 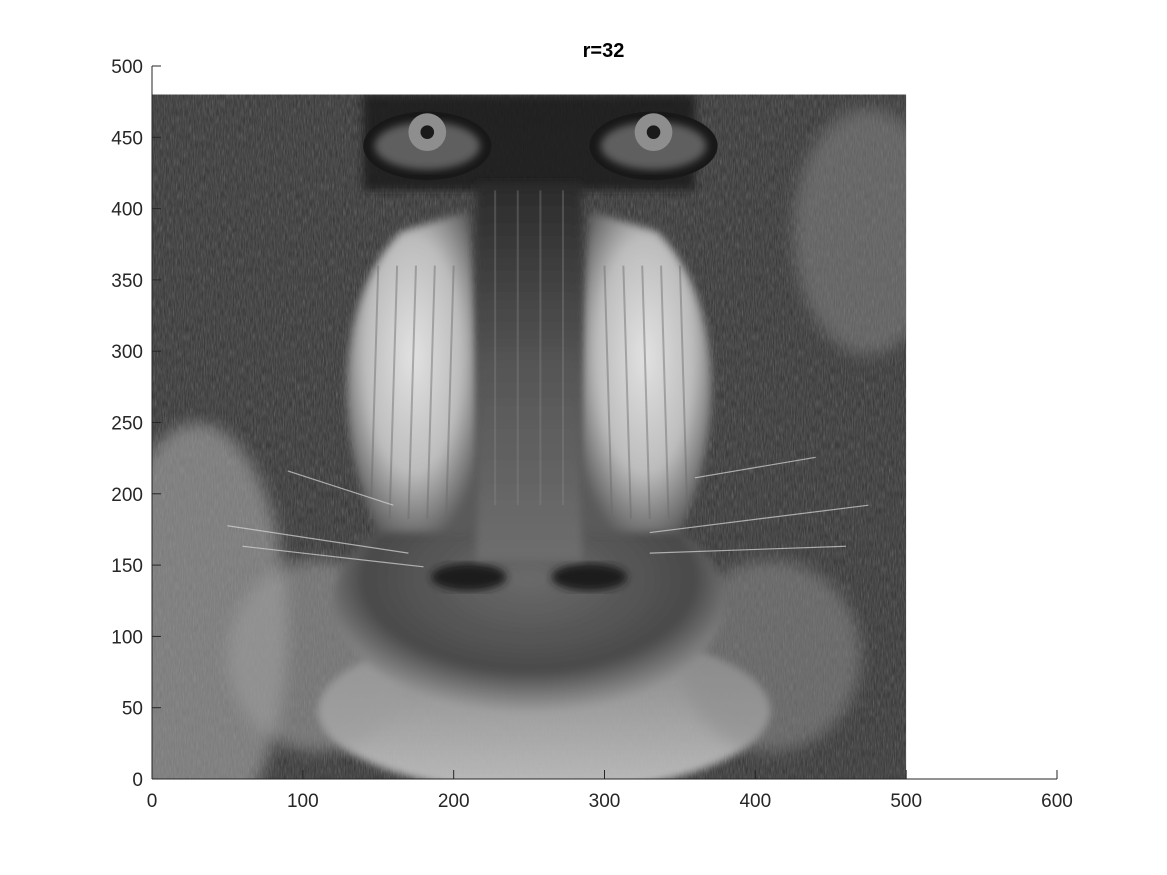 I want to click on chart-title: r=32, so click(x=604, y=51).